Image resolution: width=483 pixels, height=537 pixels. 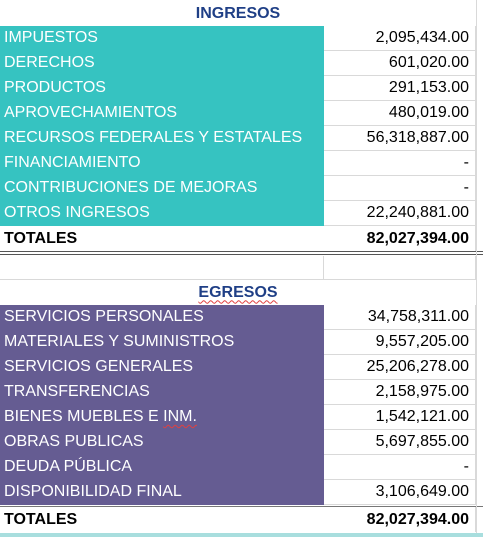 I want to click on ingresos-header-row: INGRESOS, so click(x=241, y=14).